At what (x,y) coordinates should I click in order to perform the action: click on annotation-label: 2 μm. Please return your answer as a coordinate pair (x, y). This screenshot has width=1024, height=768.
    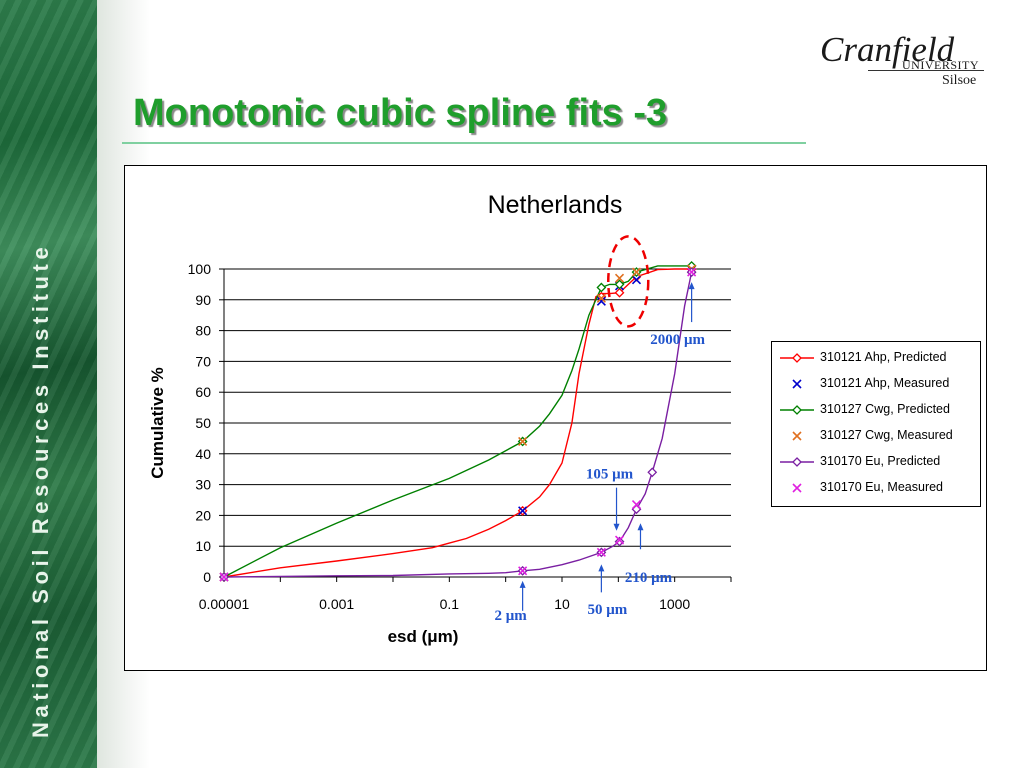
    Looking at the image, I should click on (510, 616).